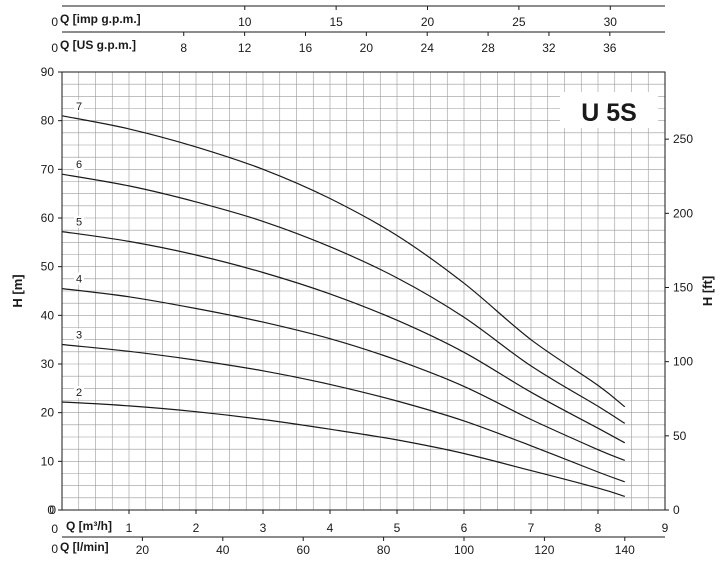 This screenshot has height=567, width=728. Describe the element at coordinates (245, 22) in the screenshot. I see `imp-gpm-tick-label: 10` at that location.